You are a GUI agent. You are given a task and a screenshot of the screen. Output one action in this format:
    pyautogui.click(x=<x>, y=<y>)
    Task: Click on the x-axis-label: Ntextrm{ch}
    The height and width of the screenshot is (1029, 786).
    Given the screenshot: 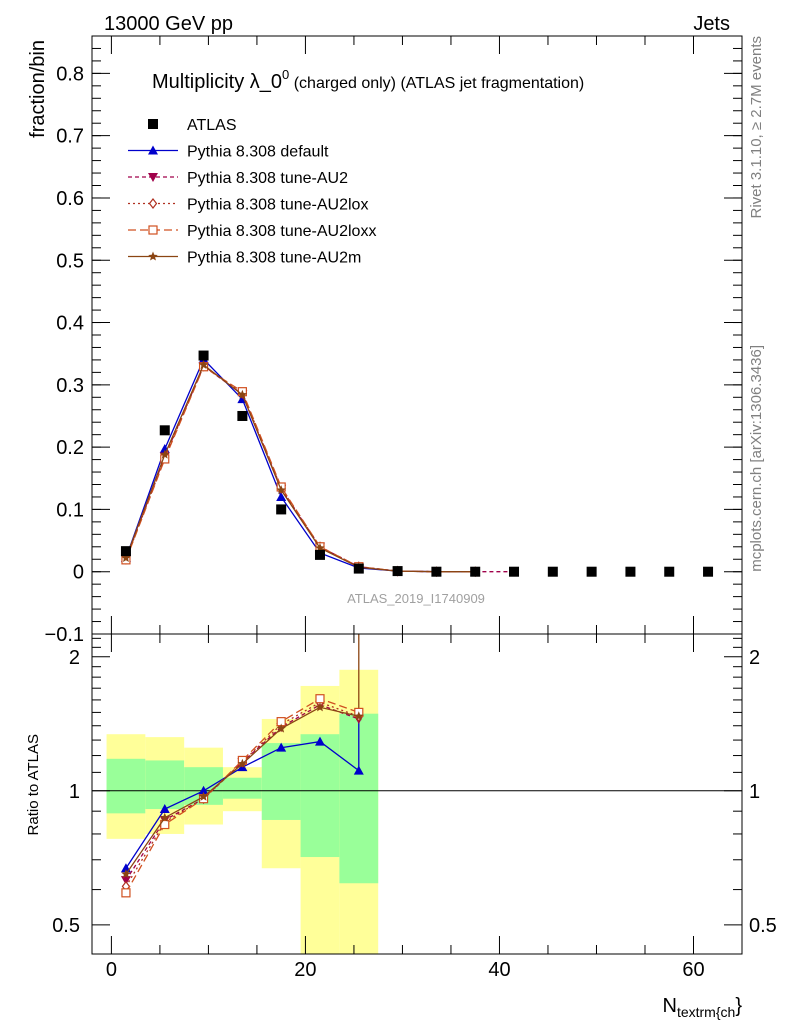 What is the action you would take?
    pyautogui.click(x=703, y=1007)
    